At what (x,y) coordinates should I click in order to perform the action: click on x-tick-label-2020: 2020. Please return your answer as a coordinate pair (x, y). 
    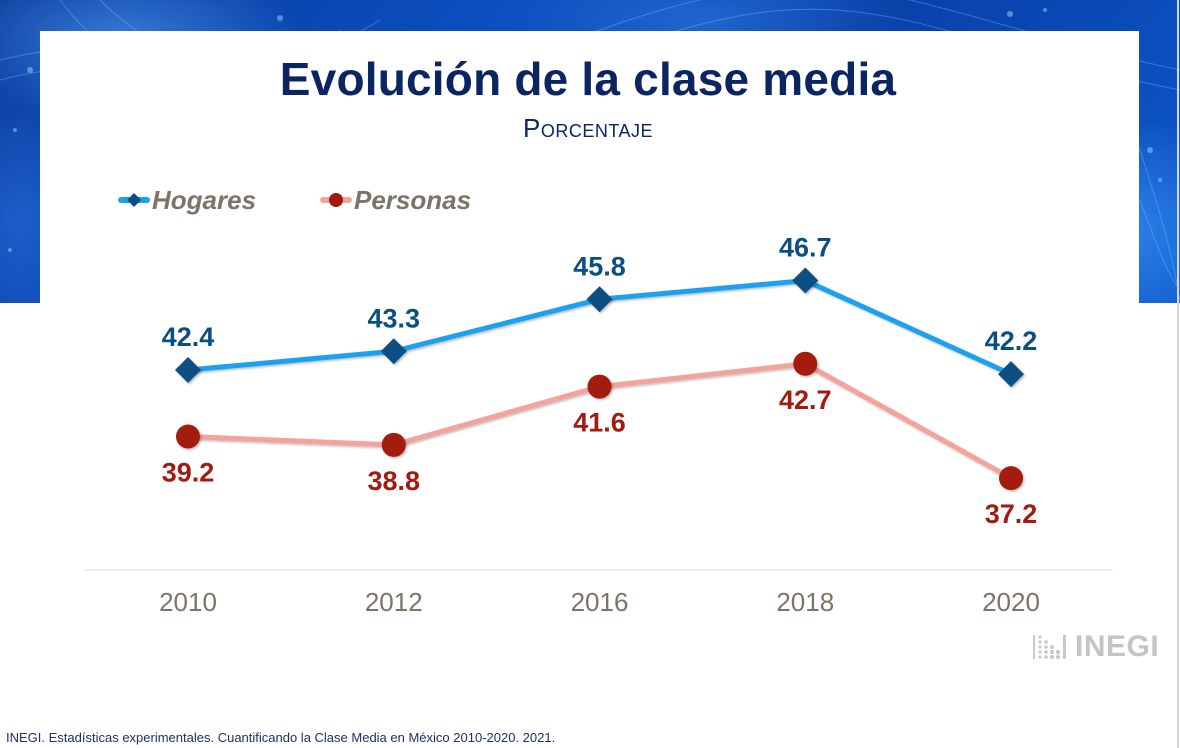
    Looking at the image, I should click on (1011, 602).